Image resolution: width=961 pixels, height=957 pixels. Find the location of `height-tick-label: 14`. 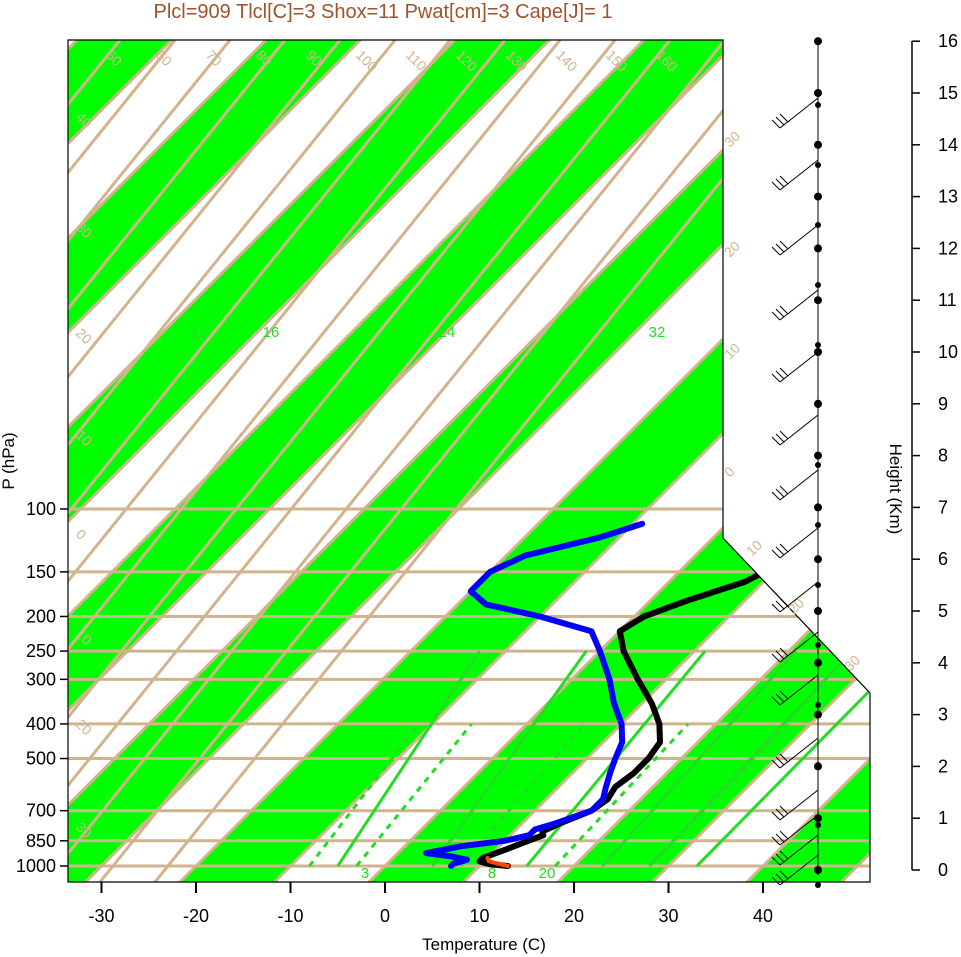

height-tick-label: 14 is located at coordinates (948, 145).